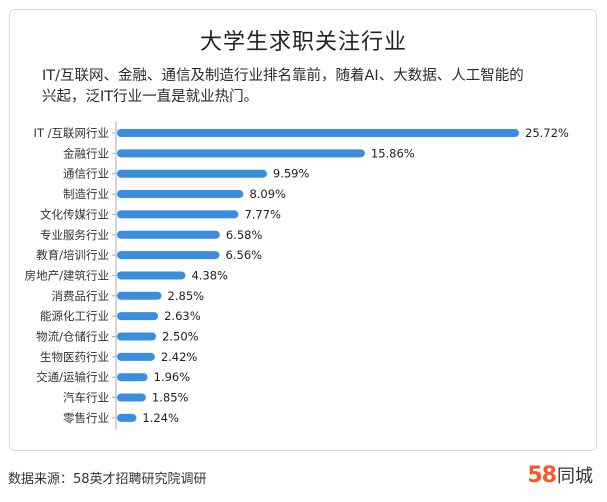 This screenshot has height=502, width=607. What do you see at coordinates (291, 174) in the screenshot?
I see `value-label: 9.59%` at bounding box center [291, 174].